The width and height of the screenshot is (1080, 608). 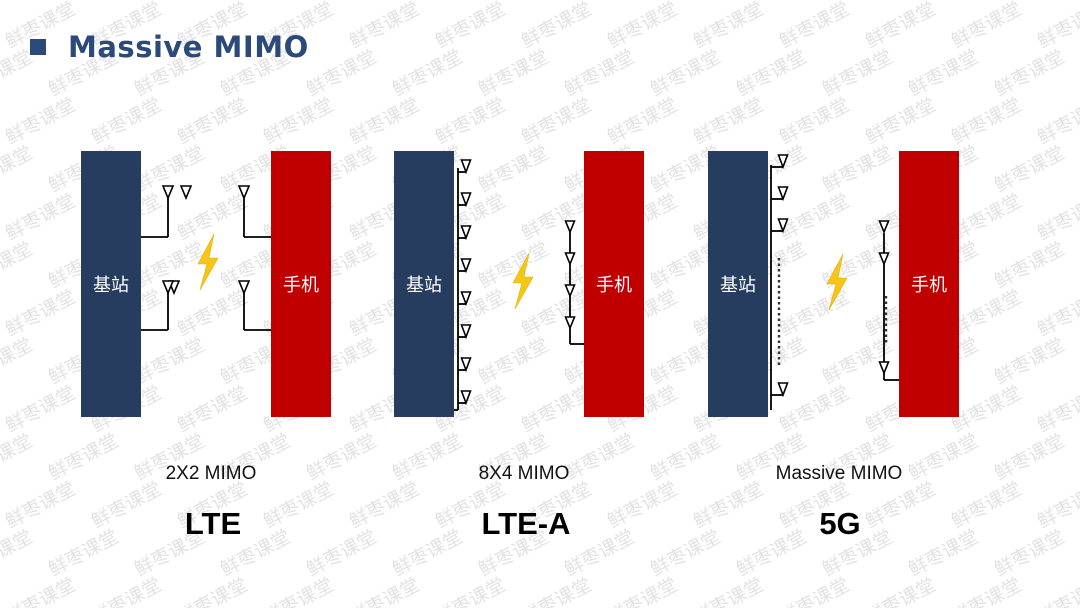 What do you see at coordinates (188, 47) in the screenshot?
I see `page-title: Massive MIMO` at bounding box center [188, 47].